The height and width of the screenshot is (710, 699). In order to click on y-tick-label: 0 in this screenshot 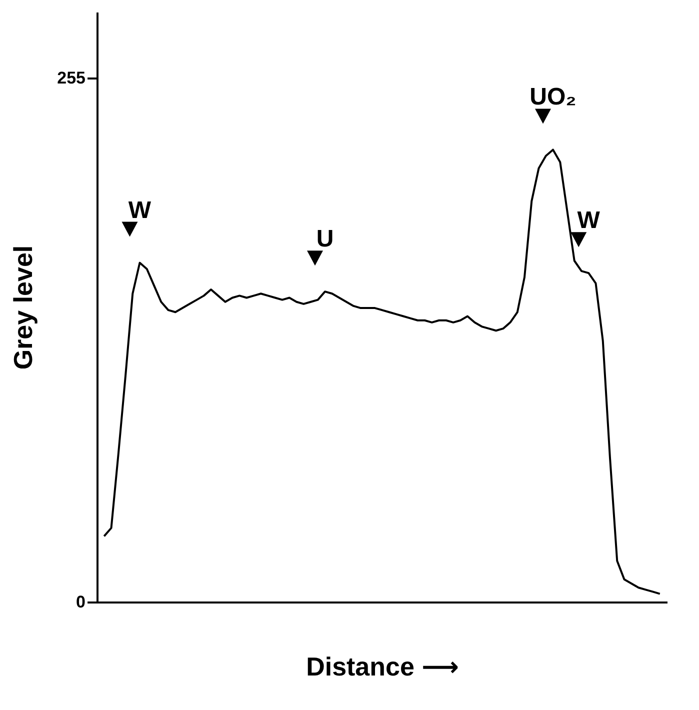, I will do `click(81, 602)`.